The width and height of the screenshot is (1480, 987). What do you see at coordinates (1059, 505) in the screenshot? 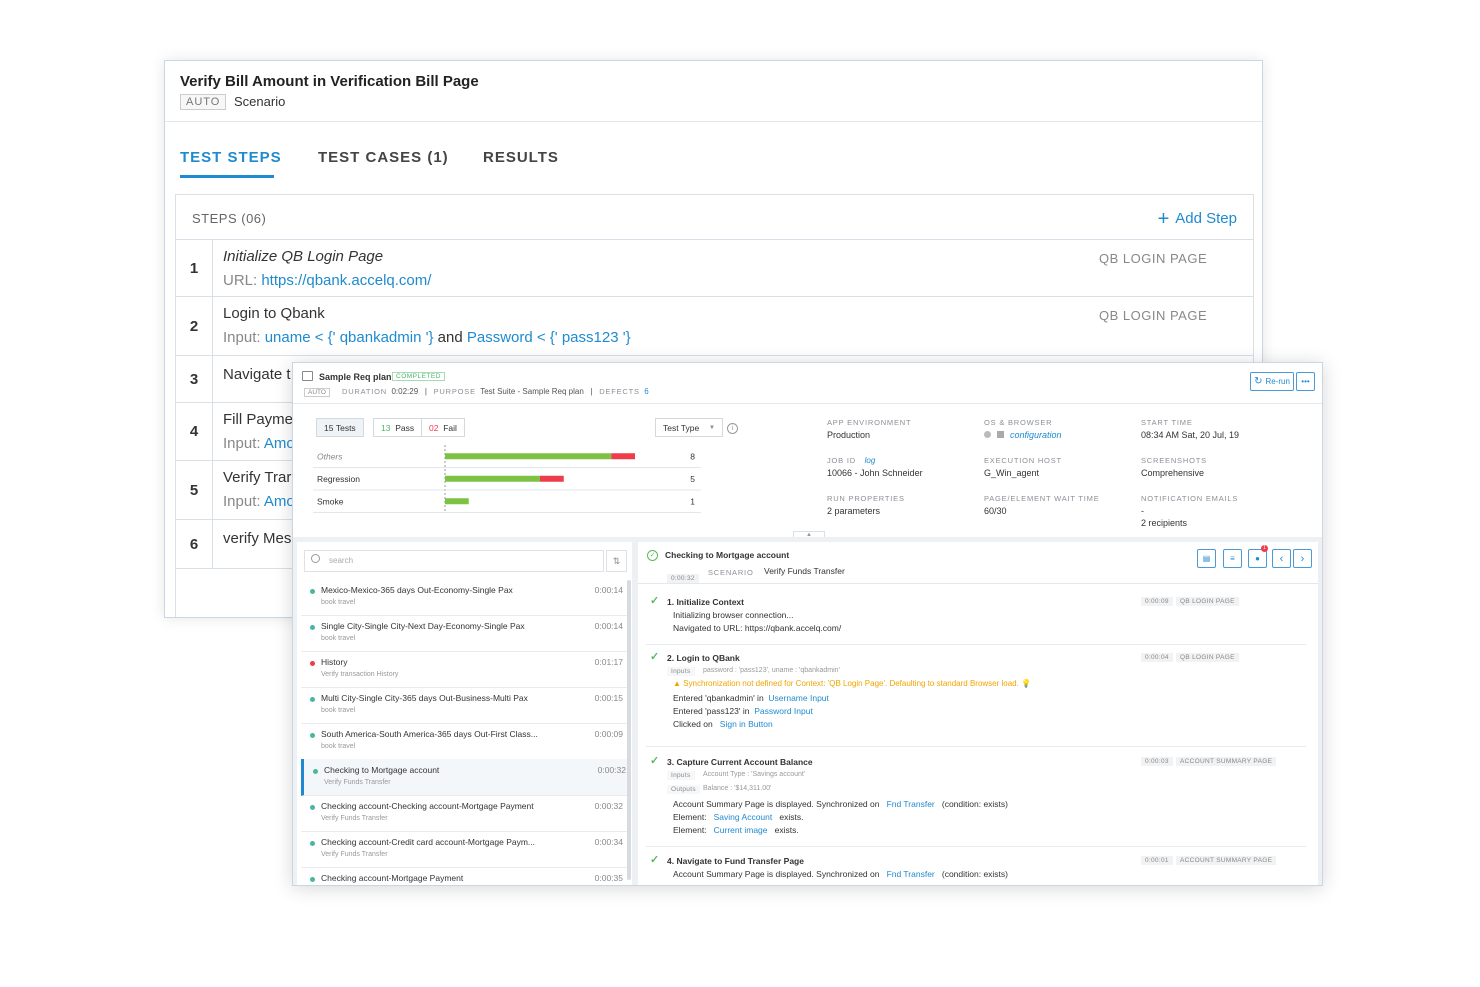
I see `run-info-item: PAGE/ELEMENT WAIT TIME 60/30` at bounding box center [1059, 505].